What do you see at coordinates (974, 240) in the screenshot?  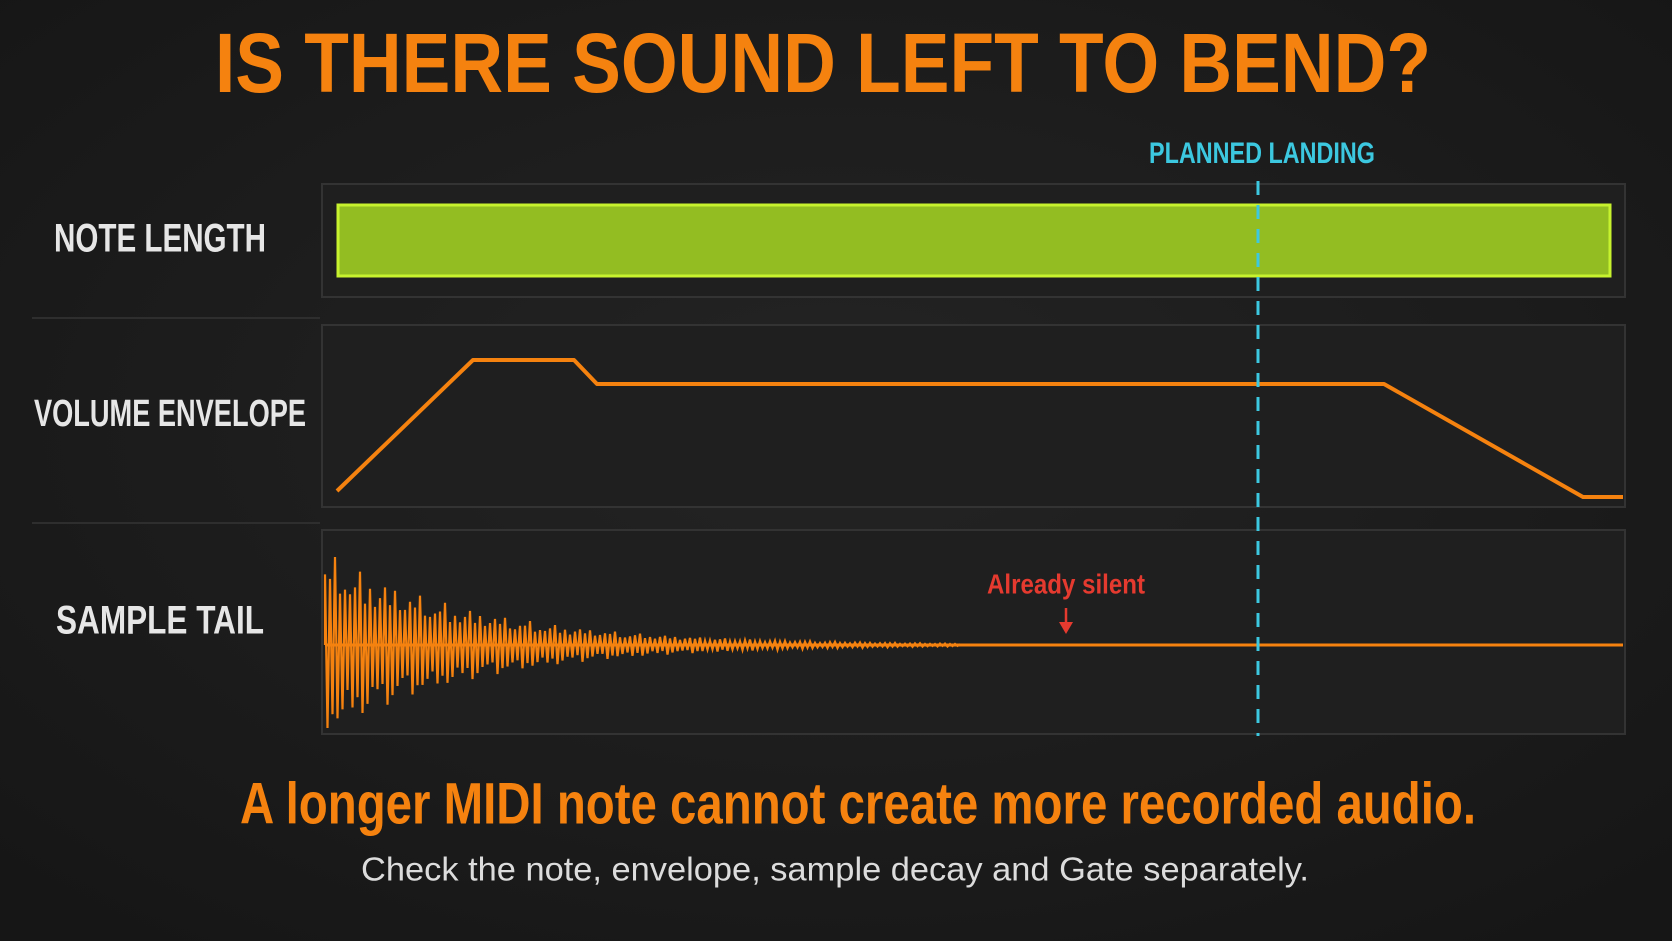 I see `note-bar` at bounding box center [974, 240].